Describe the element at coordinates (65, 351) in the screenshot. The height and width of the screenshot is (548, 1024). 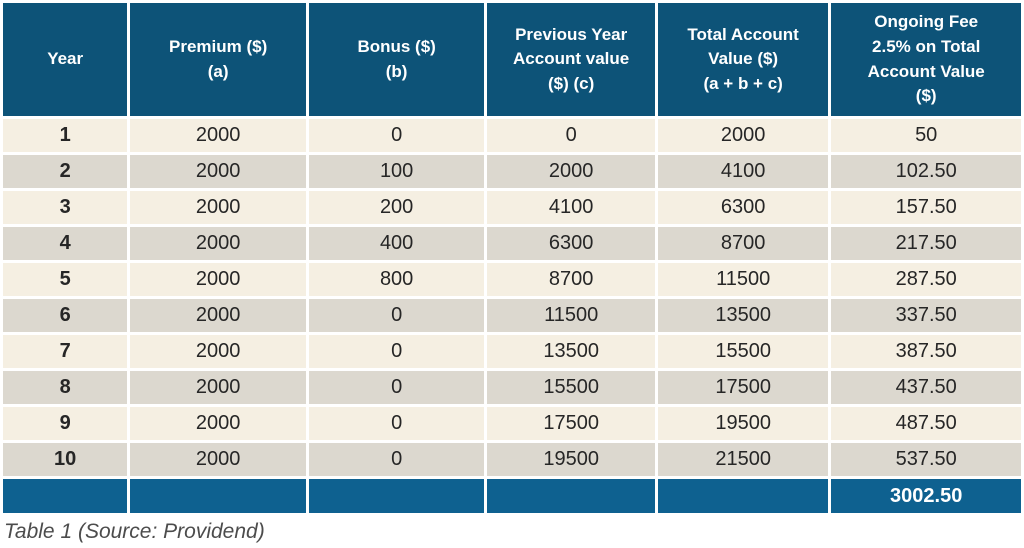
I see `year-cell: 7` at that location.